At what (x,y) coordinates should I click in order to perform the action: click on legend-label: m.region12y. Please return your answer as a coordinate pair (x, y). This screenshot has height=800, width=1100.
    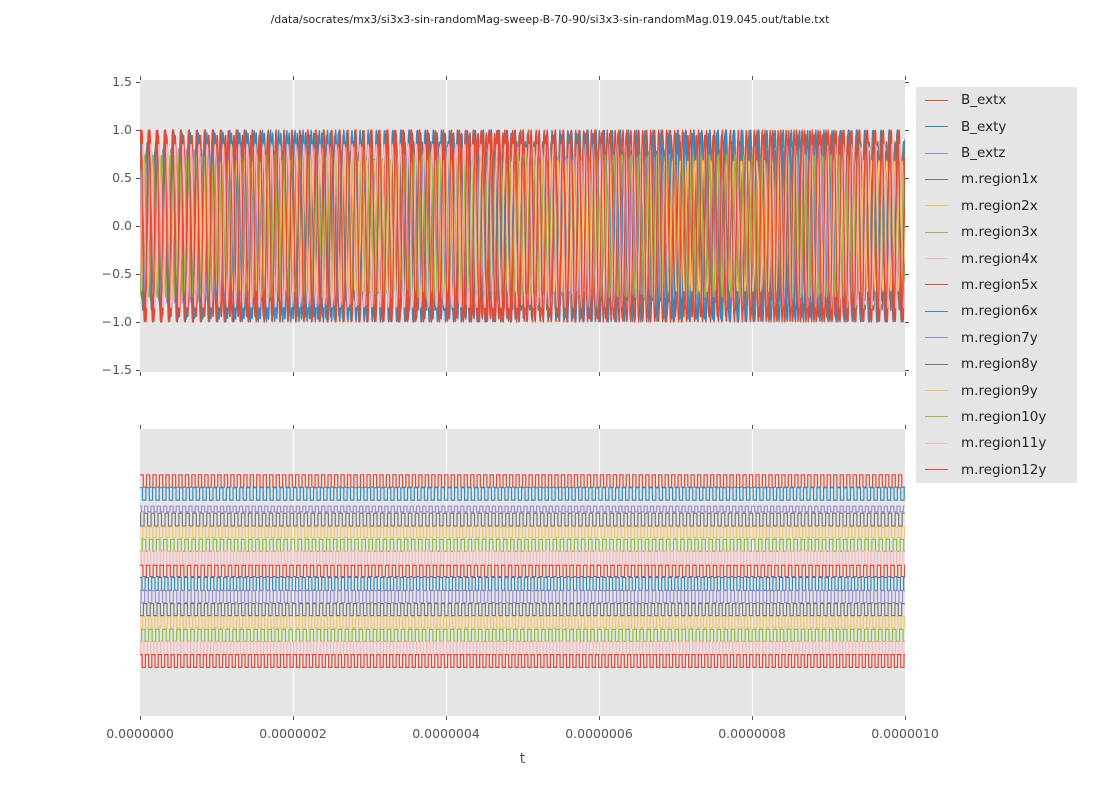
    Looking at the image, I should click on (1004, 469).